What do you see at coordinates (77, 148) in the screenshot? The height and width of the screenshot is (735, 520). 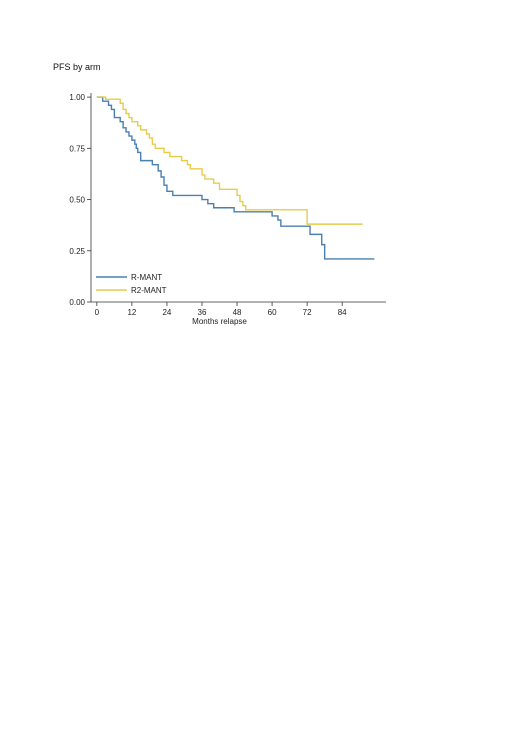 I see `y-tick-label: 0.75` at bounding box center [77, 148].